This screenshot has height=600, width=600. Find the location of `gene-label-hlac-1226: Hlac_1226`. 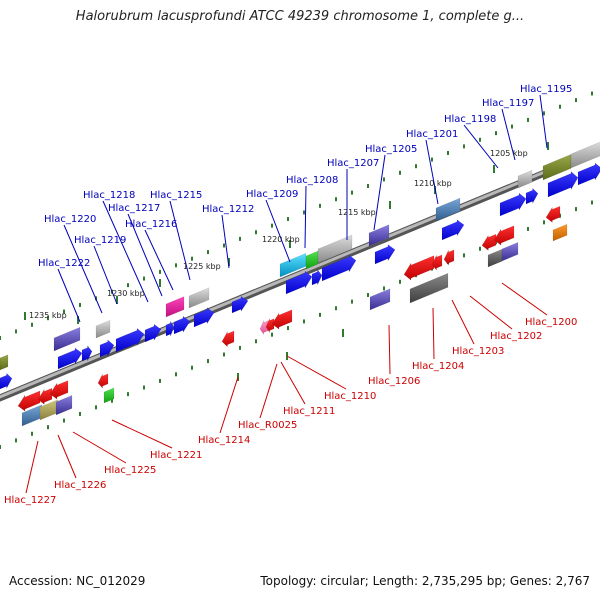

gene-label-hlac-1226: Hlac_1226 is located at coordinates (80, 485).